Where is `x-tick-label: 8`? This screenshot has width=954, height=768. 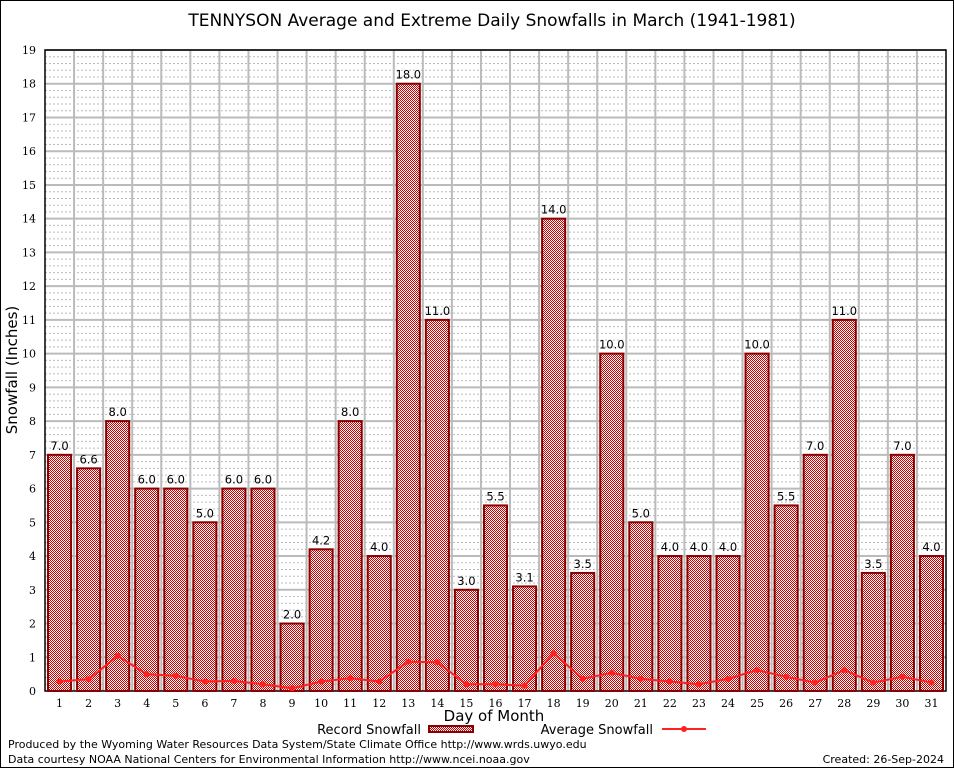 x-tick-label: 8 is located at coordinates (262, 703).